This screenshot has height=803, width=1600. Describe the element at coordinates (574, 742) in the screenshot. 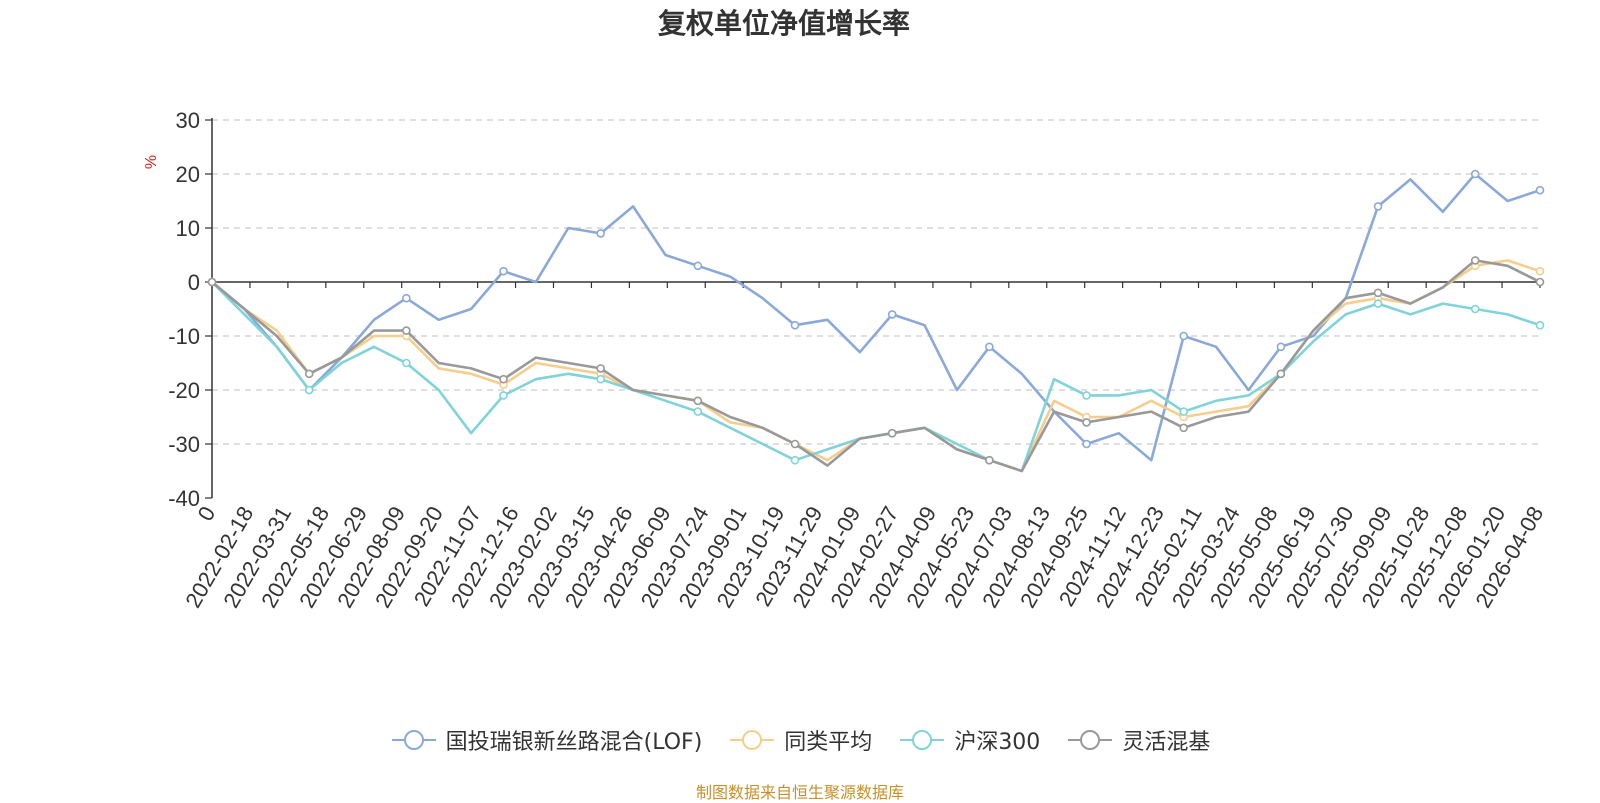

I see `legend-label: 国投瑞银新丝路混合(LOF)` at that location.